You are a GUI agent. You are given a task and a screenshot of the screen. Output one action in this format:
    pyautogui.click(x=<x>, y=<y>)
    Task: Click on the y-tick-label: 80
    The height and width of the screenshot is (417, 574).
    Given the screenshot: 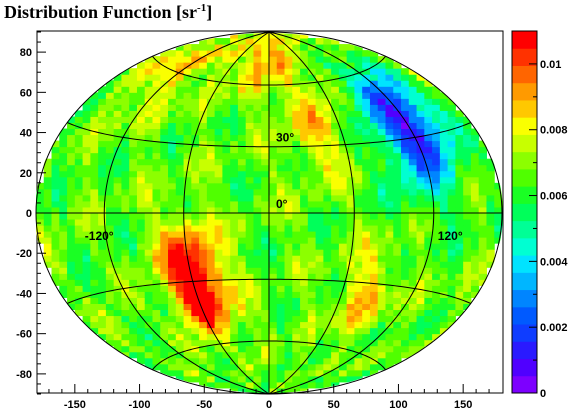 What is the action you would take?
    pyautogui.click(x=26, y=53)
    